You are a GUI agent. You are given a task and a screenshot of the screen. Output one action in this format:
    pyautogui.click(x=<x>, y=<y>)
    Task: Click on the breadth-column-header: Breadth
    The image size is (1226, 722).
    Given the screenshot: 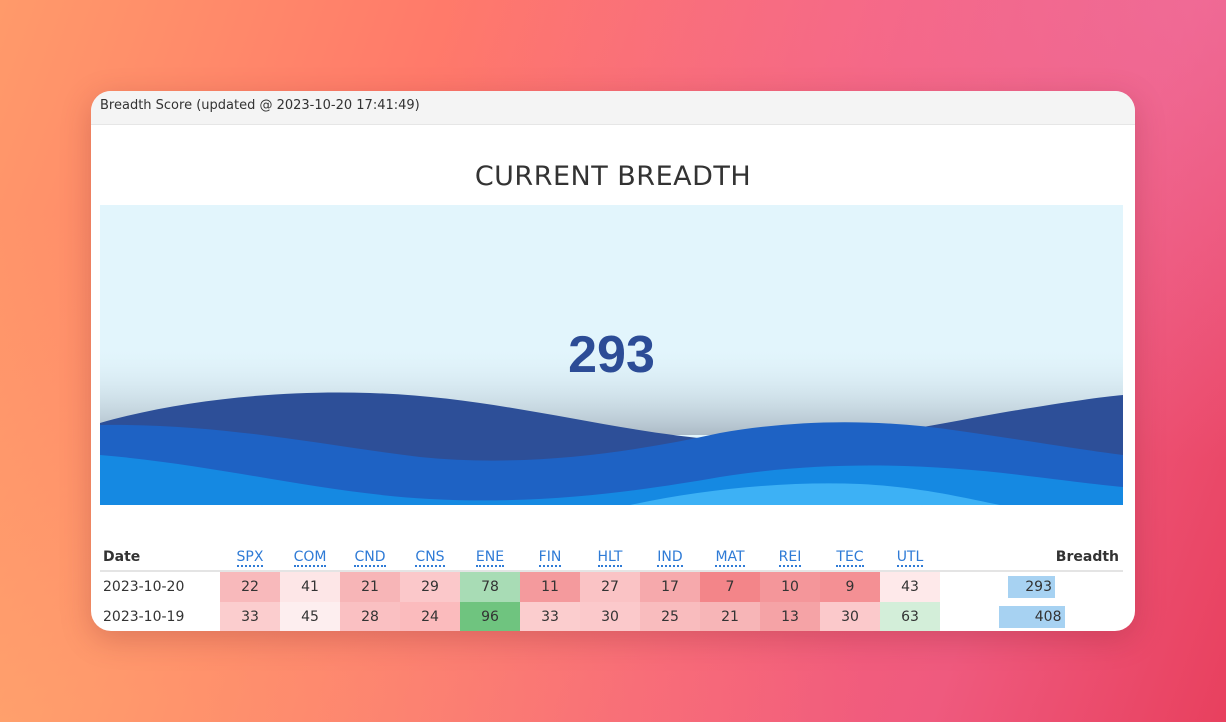 What is the action you would take?
    pyautogui.click(x=1031, y=555)
    